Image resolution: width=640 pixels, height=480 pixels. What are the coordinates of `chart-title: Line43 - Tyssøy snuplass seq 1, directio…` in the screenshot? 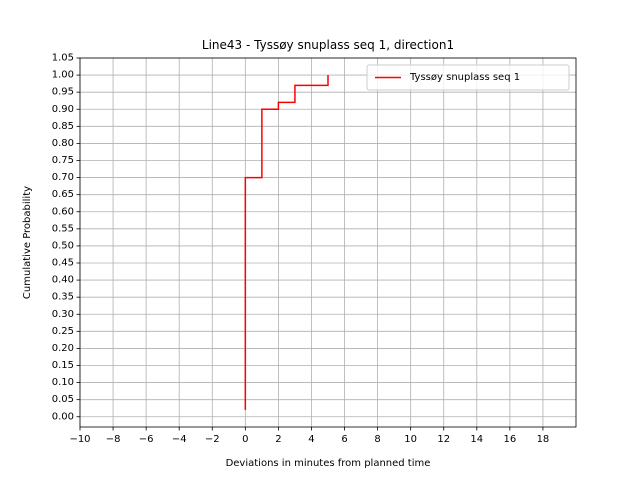 It's located at (328, 45).